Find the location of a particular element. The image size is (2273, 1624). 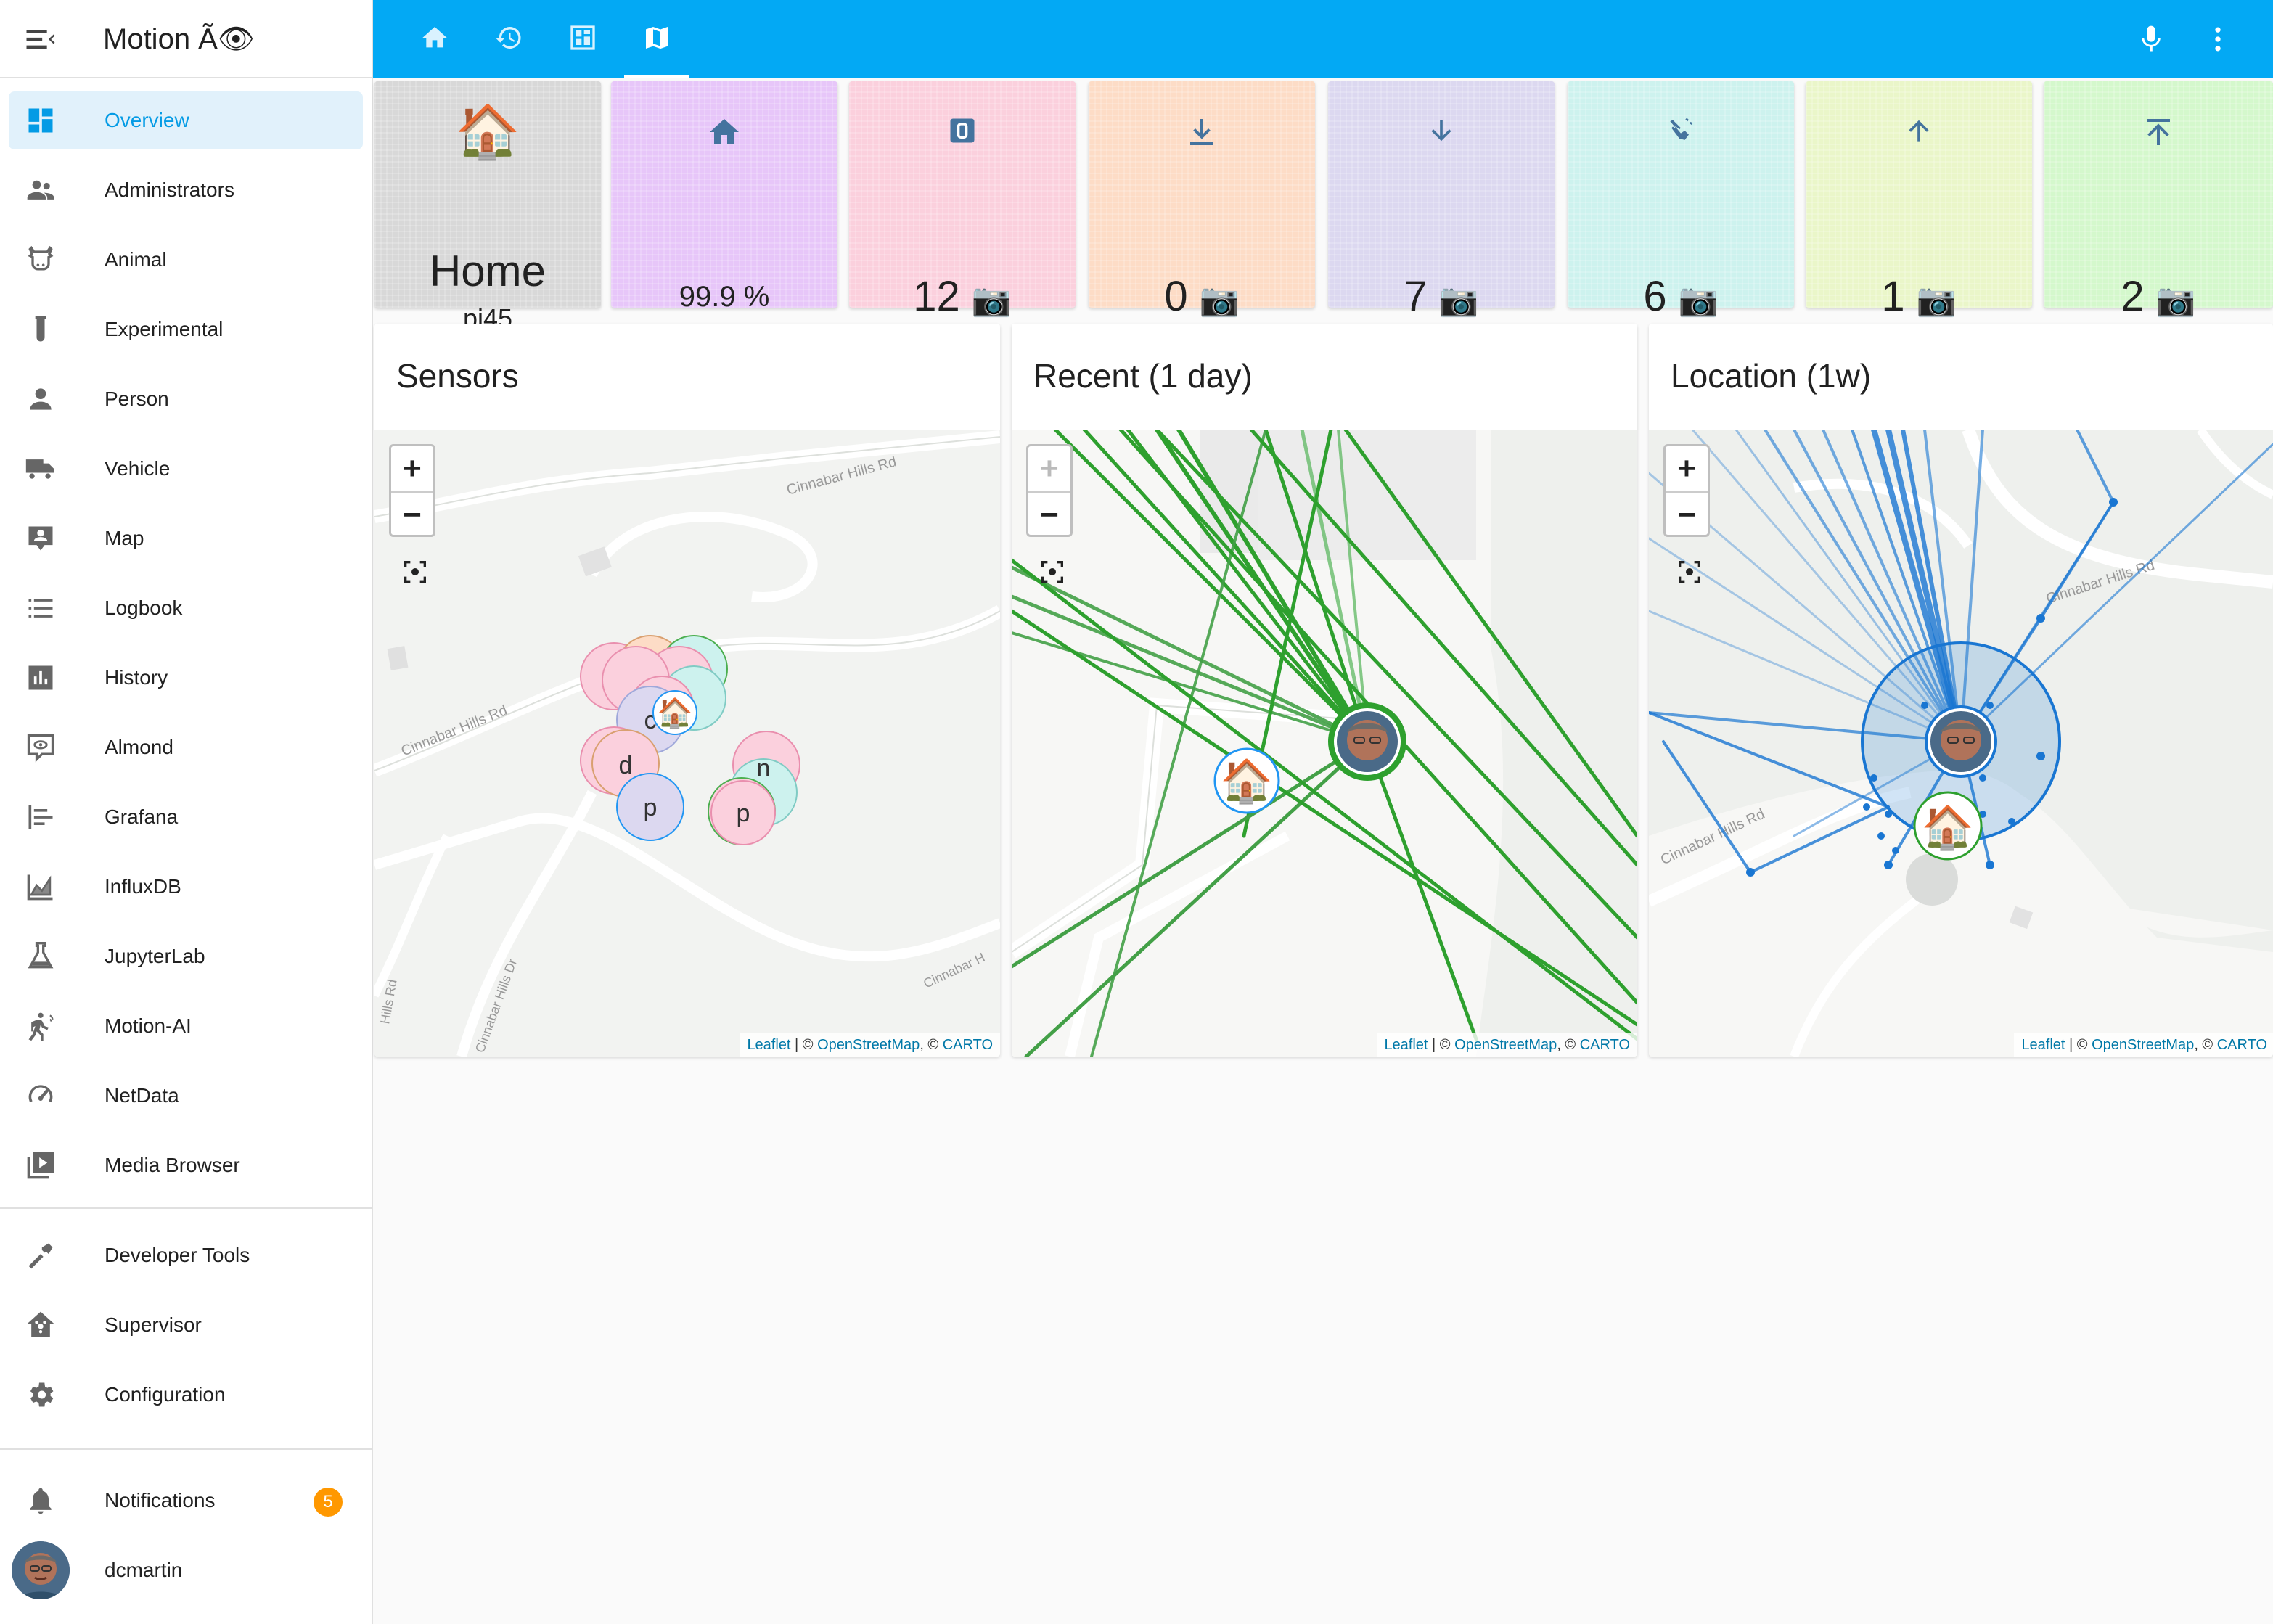

hammer-icon is located at coordinates (41, 1255).